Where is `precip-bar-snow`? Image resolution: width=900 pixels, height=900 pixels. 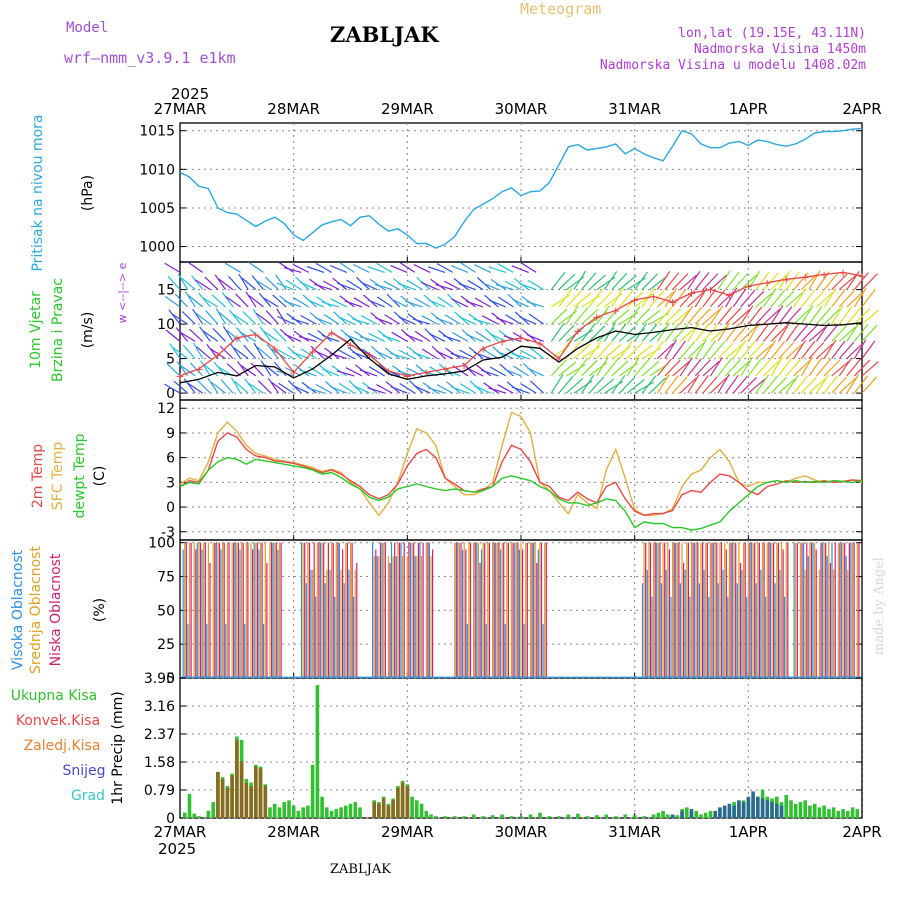
precip-bar-snow is located at coordinates (748, 807).